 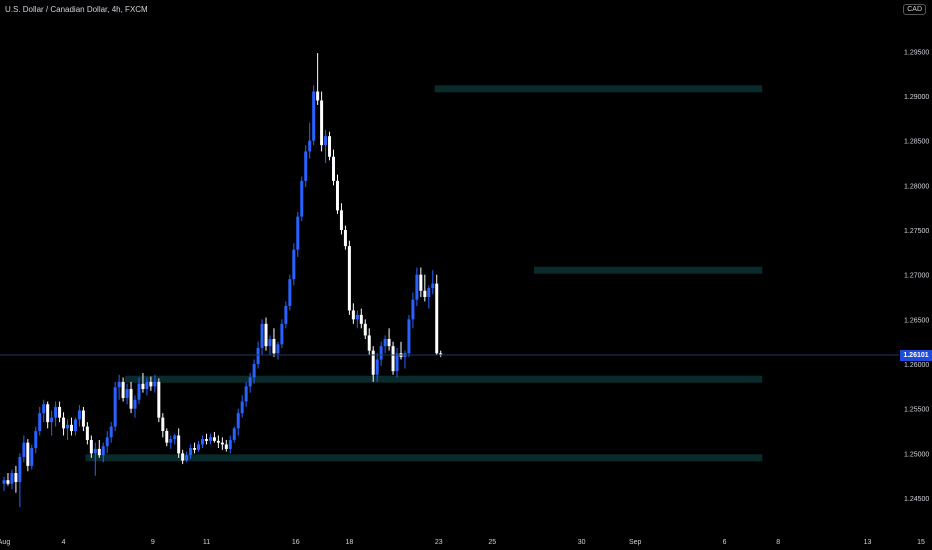 What do you see at coordinates (598, 89) in the screenshot?
I see `zone-resistance-high` at bounding box center [598, 89].